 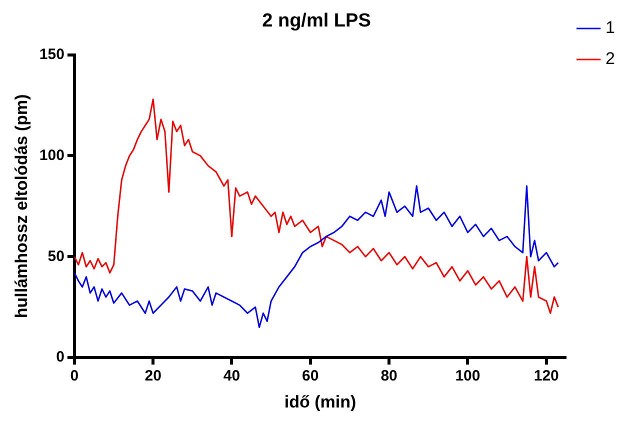 What do you see at coordinates (611, 28) in the screenshot?
I see `legend-label: 1` at bounding box center [611, 28].